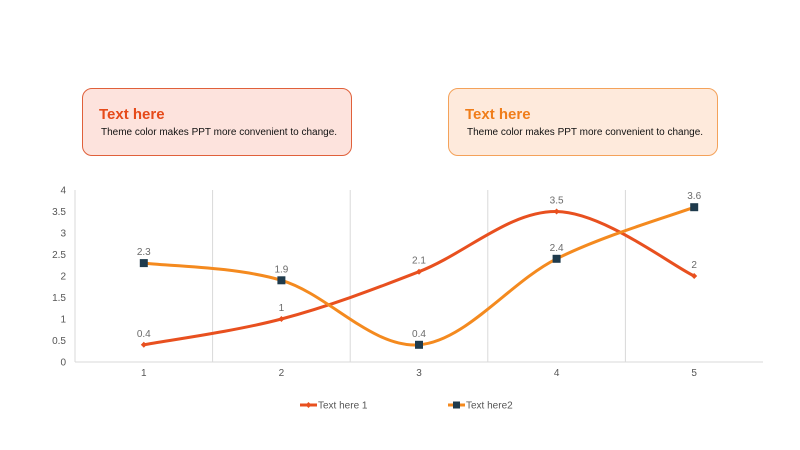  I want to click on x-tick-label: 2, so click(282, 373).